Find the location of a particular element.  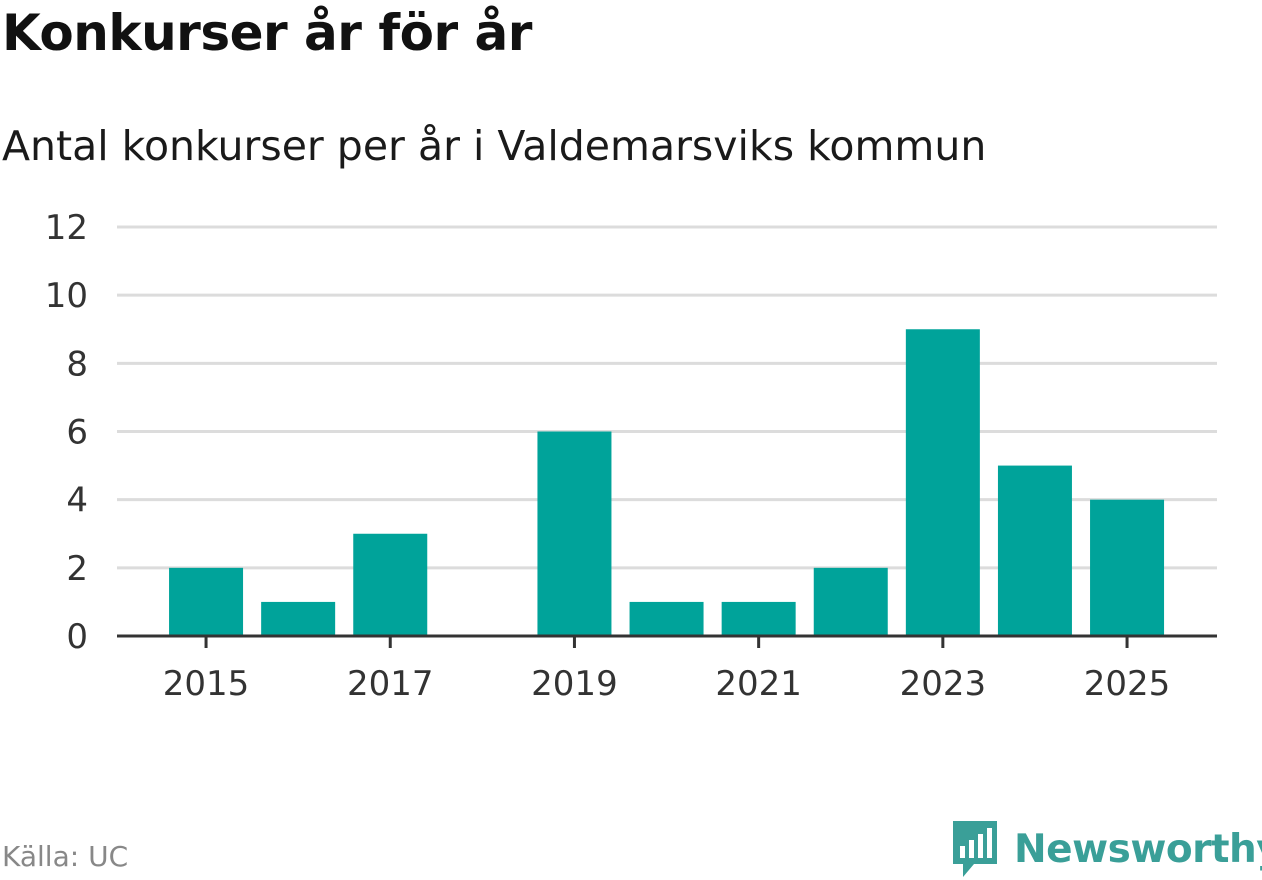

bar-2015 is located at coordinates (206, 601).